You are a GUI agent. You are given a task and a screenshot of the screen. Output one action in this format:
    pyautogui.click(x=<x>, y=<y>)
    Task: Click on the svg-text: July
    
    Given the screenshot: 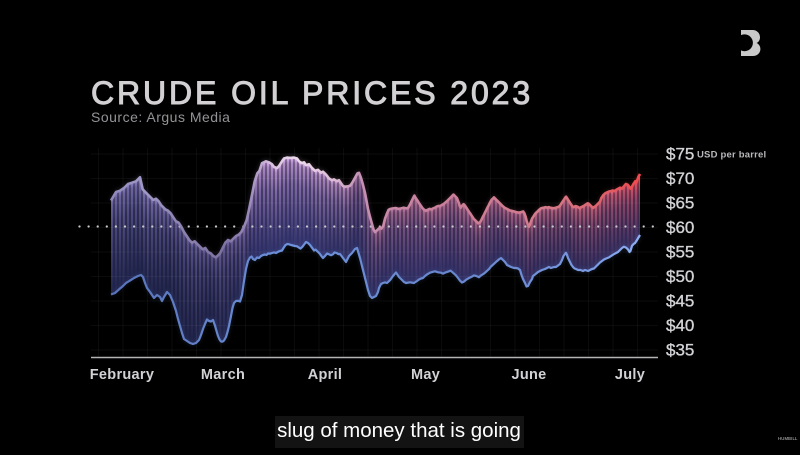 What is the action you would take?
    pyautogui.click(x=630, y=375)
    